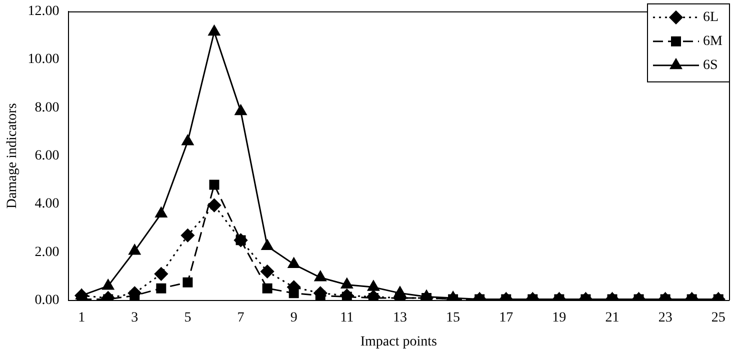 Image resolution: width=737 pixels, height=354 pixels. I want to click on x-tick-label: 3, so click(134, 318).